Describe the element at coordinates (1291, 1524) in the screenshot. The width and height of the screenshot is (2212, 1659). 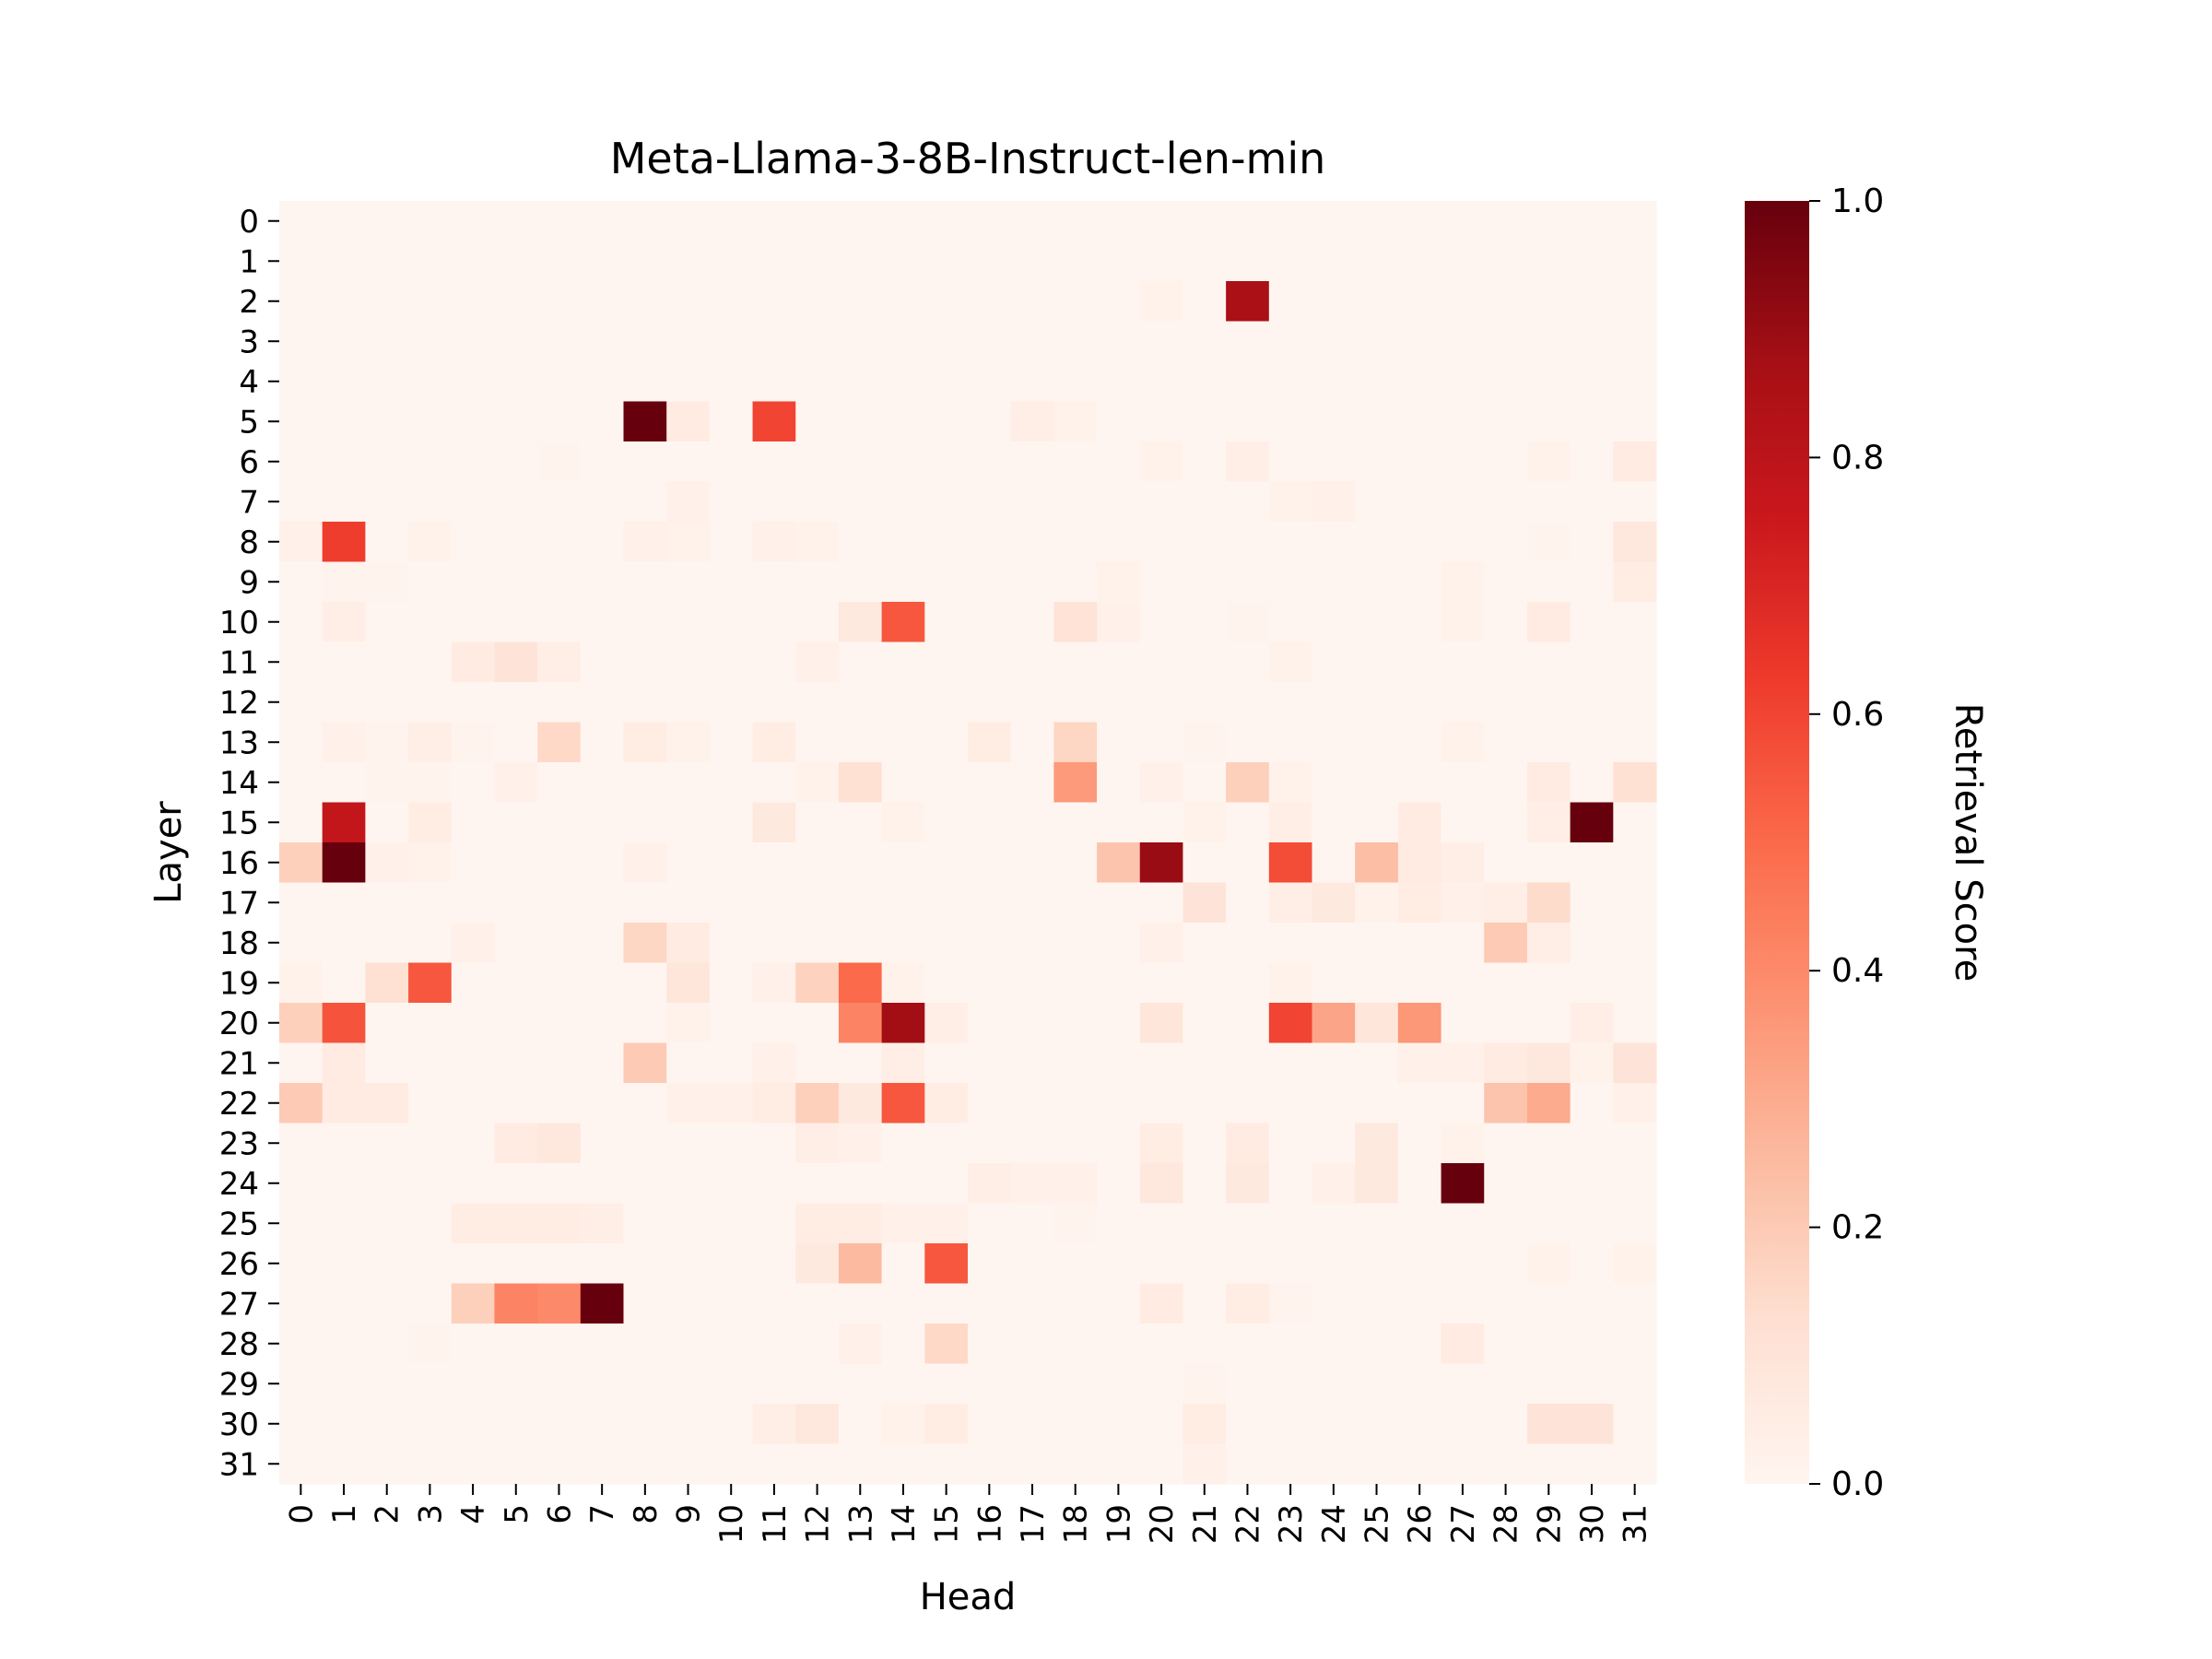
I see `x-tick-label: 23` at that location.